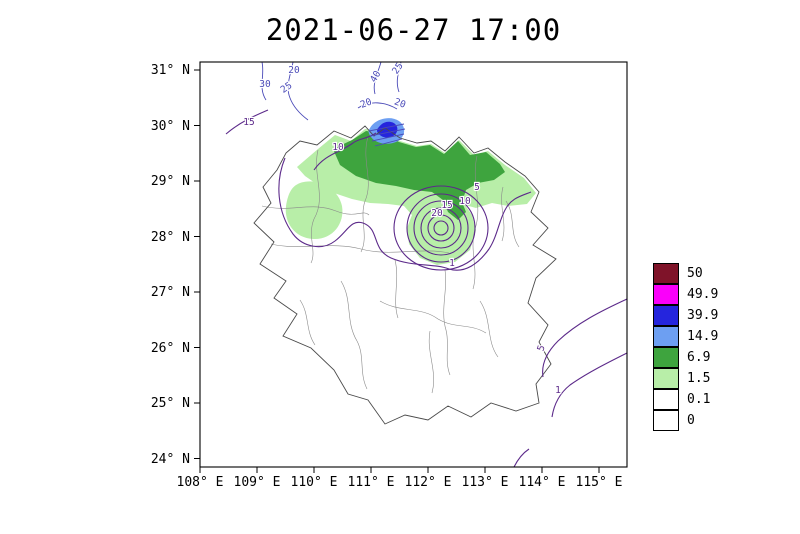 Image resolution: width=800 pixels, height=534 pixels. What do you see at coordinates (691, 420) in the screenshot?
I see `colorbar-label: 0` at bounding box center [691, 420].